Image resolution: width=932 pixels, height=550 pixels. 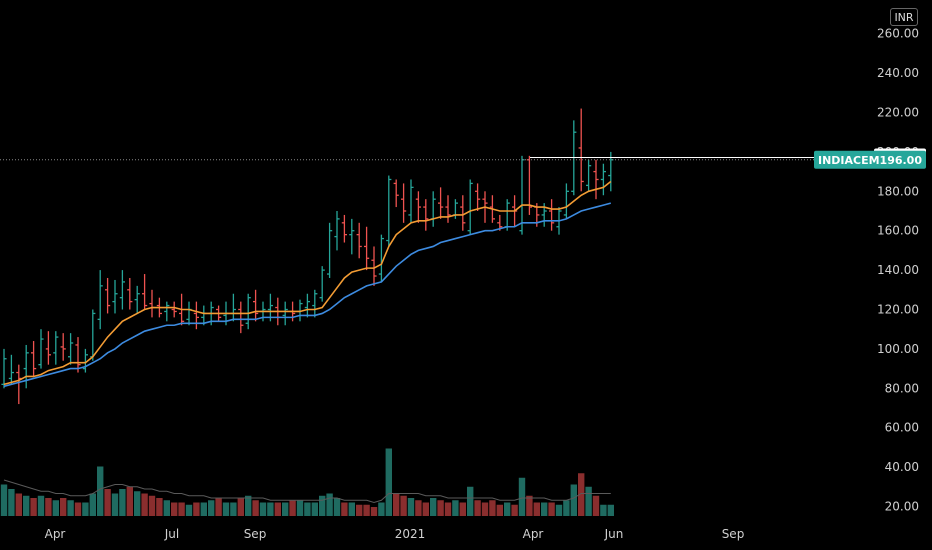 I want to click on last-price-tag, so click(x=870, y=159).